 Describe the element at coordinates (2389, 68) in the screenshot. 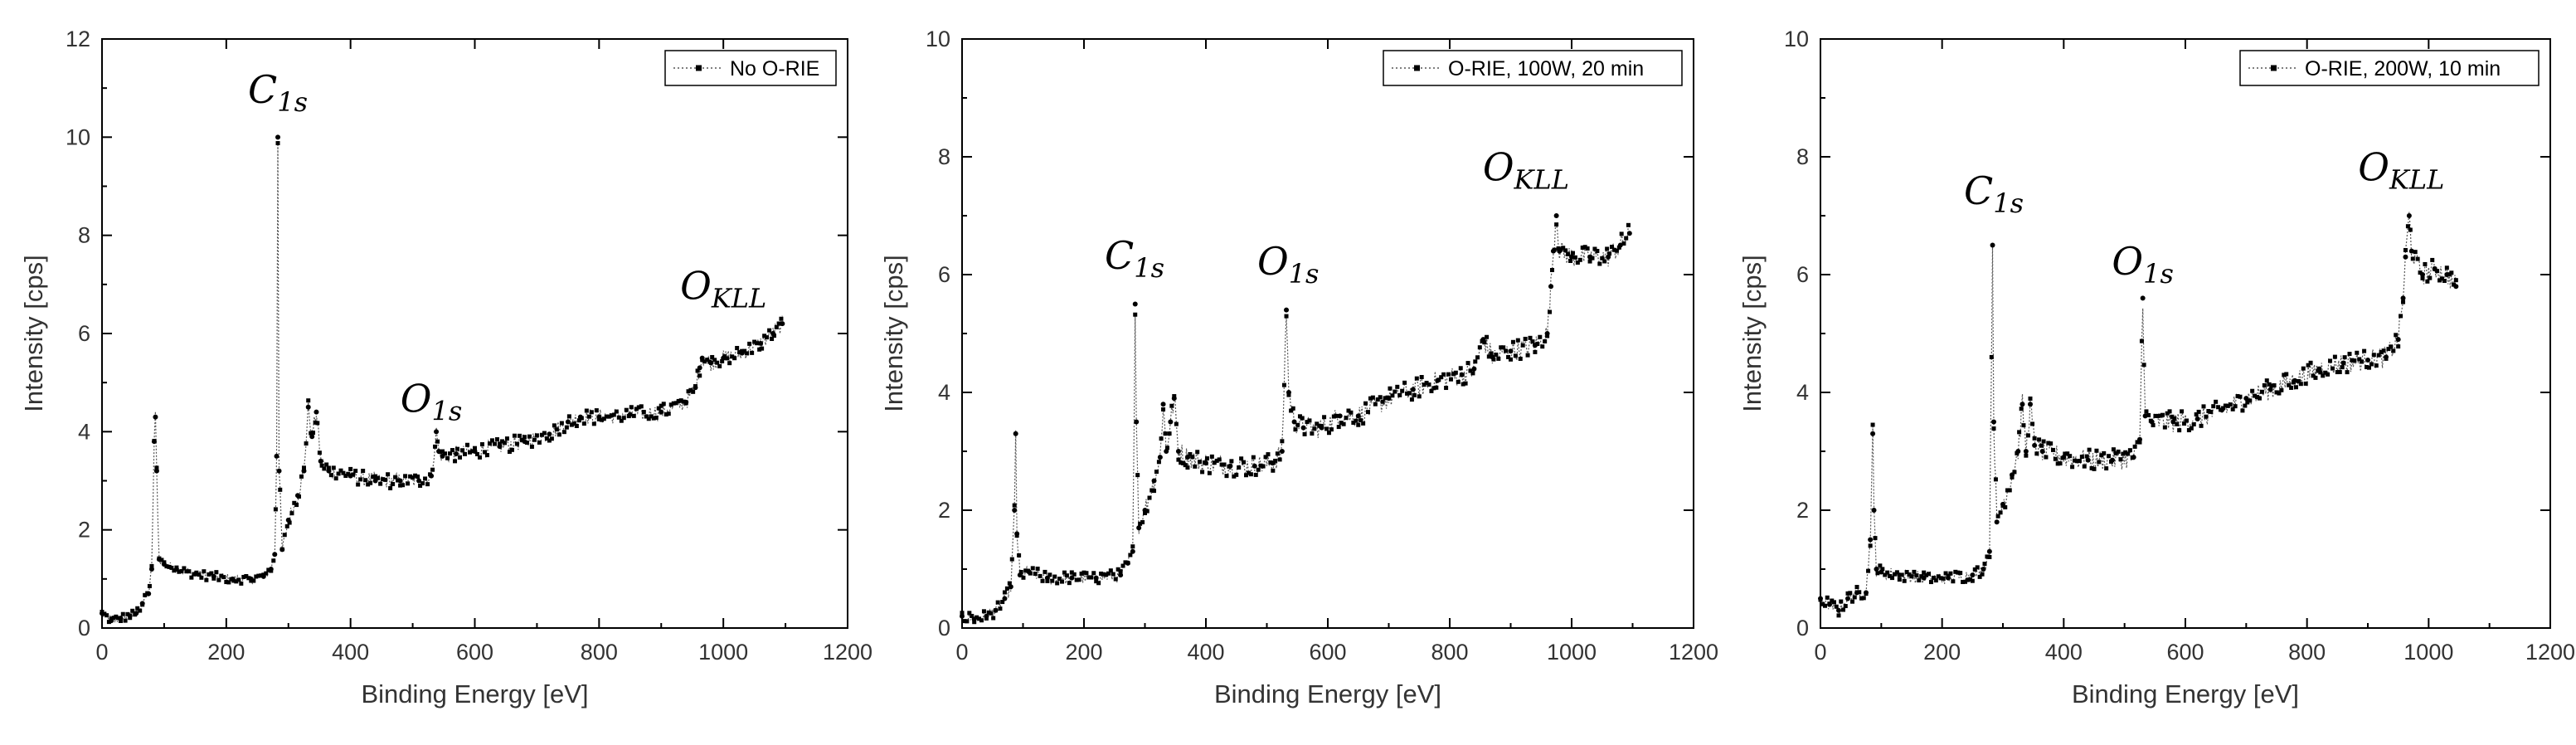

I see `legend: O-RIE, 200W, 10 min` at that location.